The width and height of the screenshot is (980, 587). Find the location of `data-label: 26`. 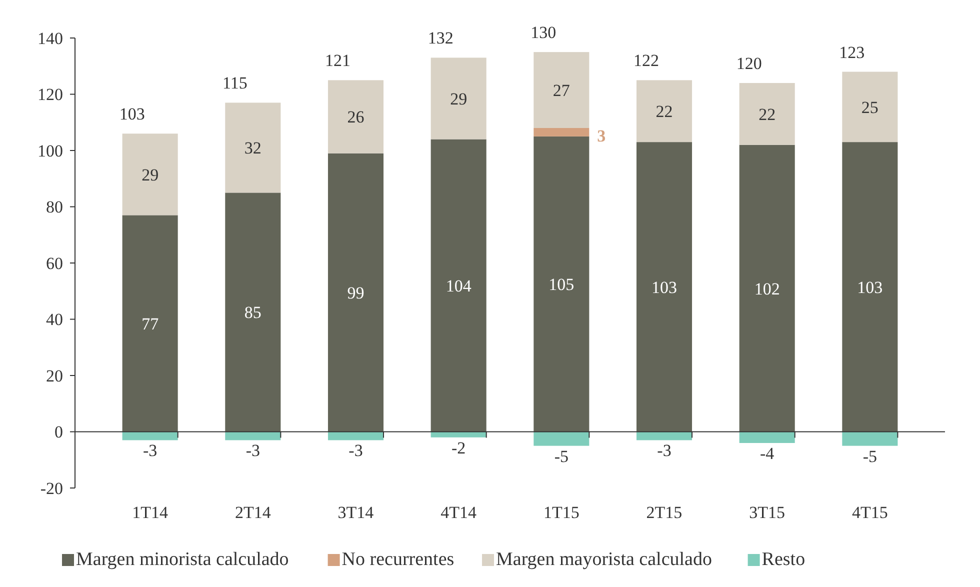

data-label: 26 is located at coordinates (355, 117).